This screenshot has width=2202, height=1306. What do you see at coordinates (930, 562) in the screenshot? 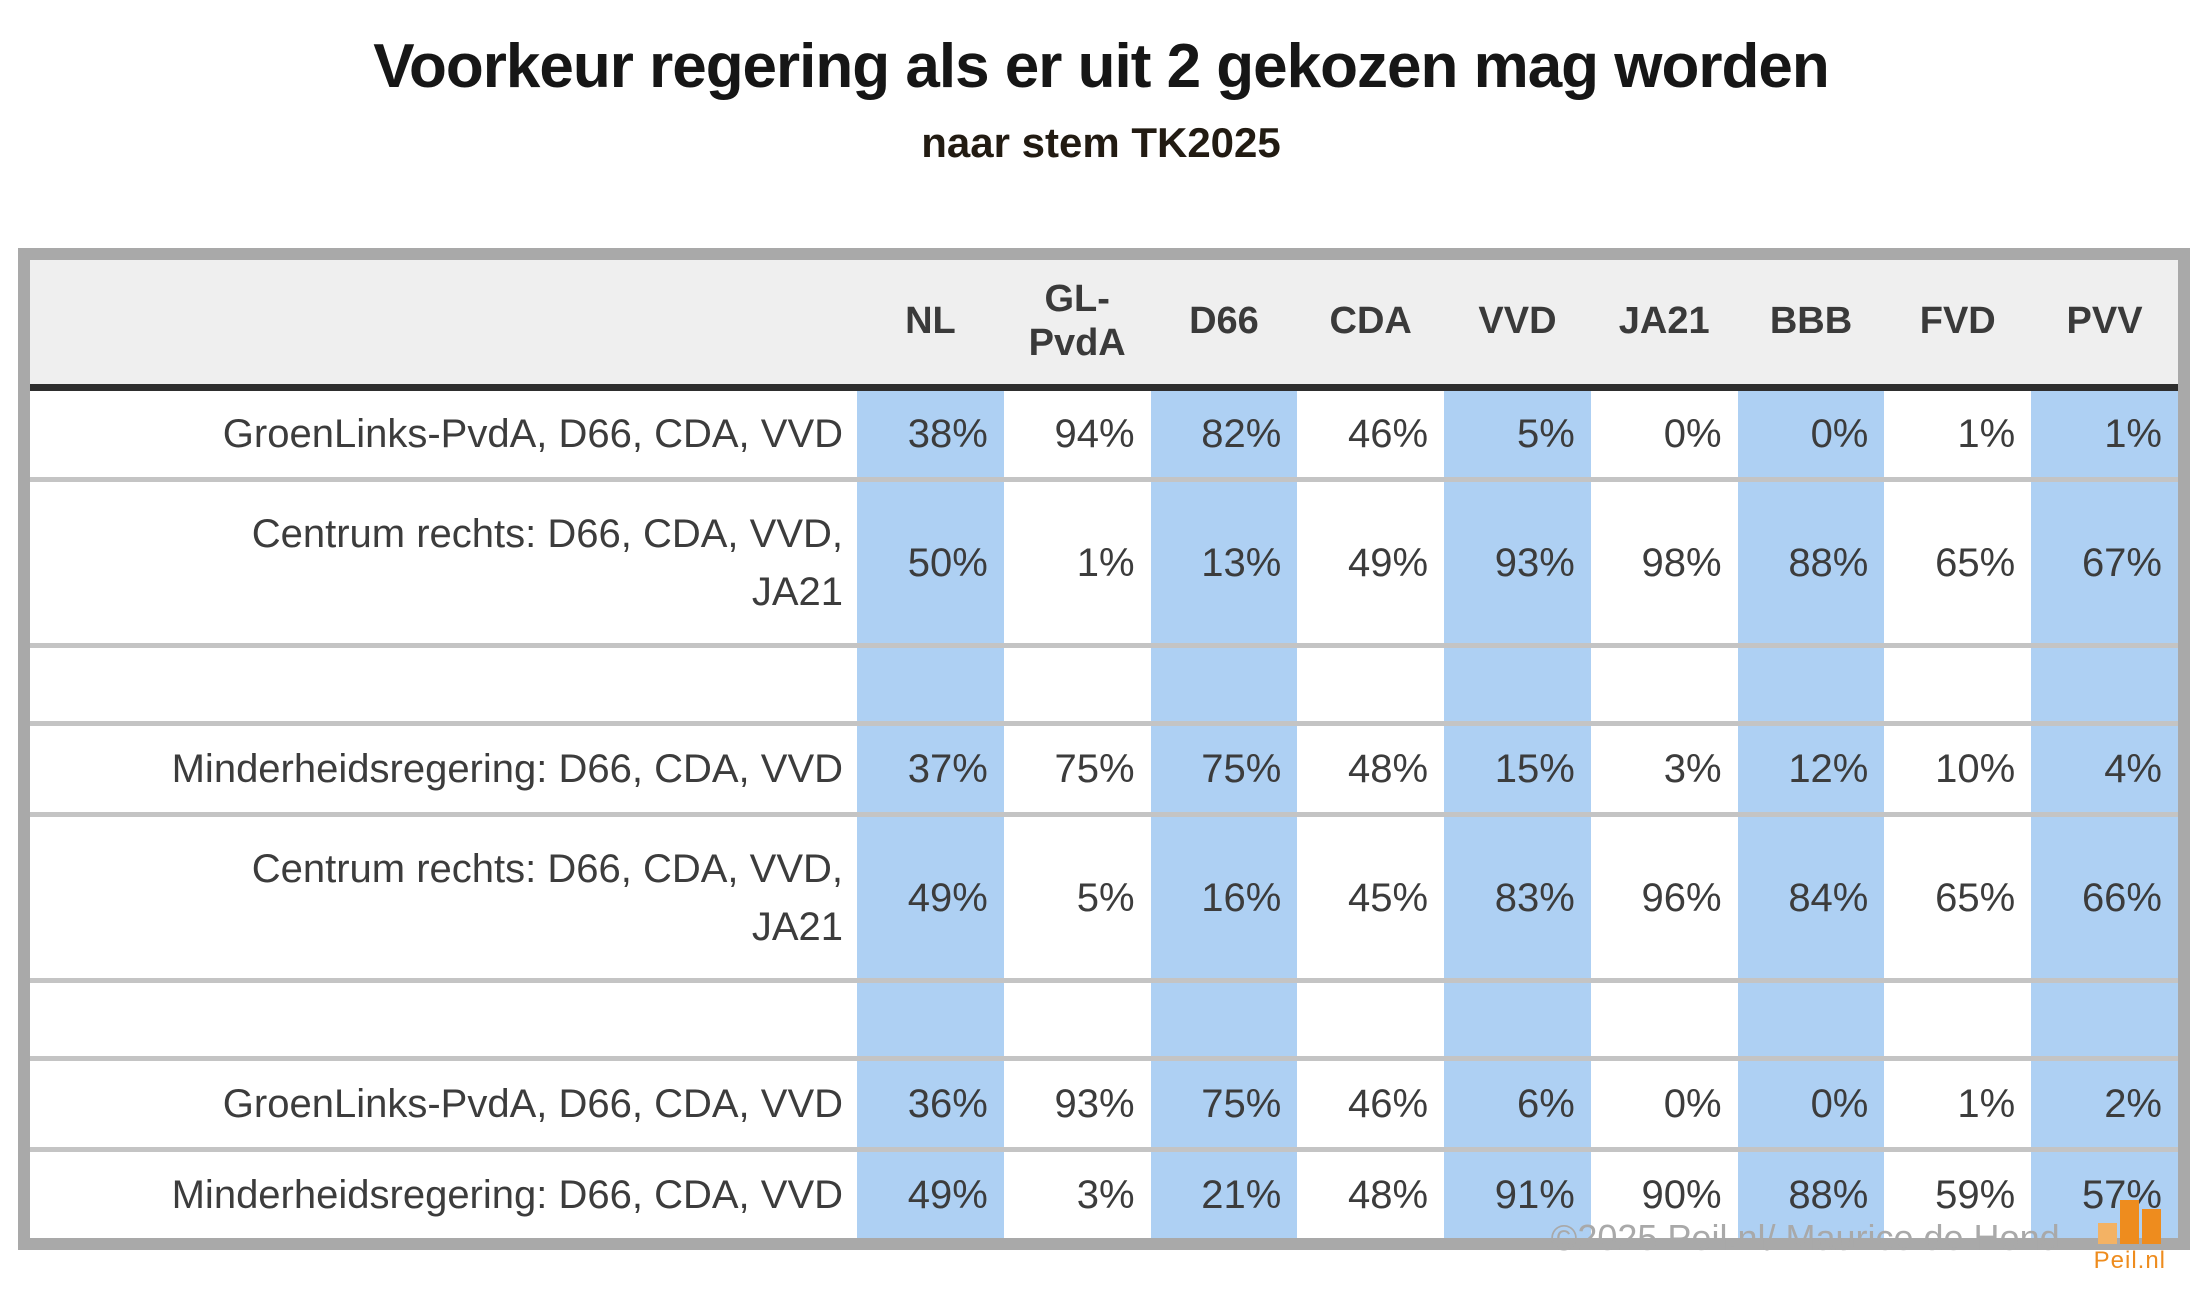
I see `value-cell-nl: 50%` at bounding box center [930, 562].